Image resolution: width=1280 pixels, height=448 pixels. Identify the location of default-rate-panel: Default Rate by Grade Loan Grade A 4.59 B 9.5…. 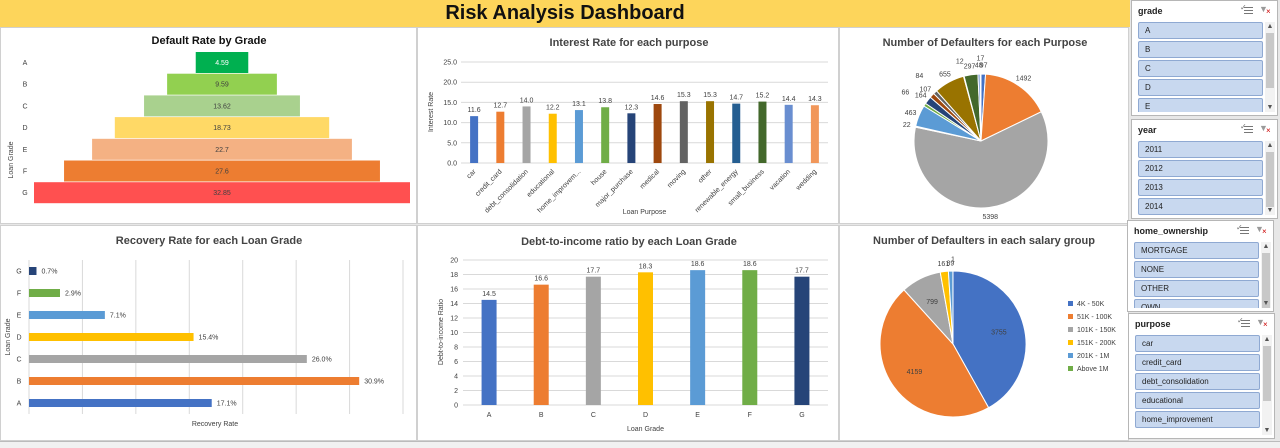
(208, 125).